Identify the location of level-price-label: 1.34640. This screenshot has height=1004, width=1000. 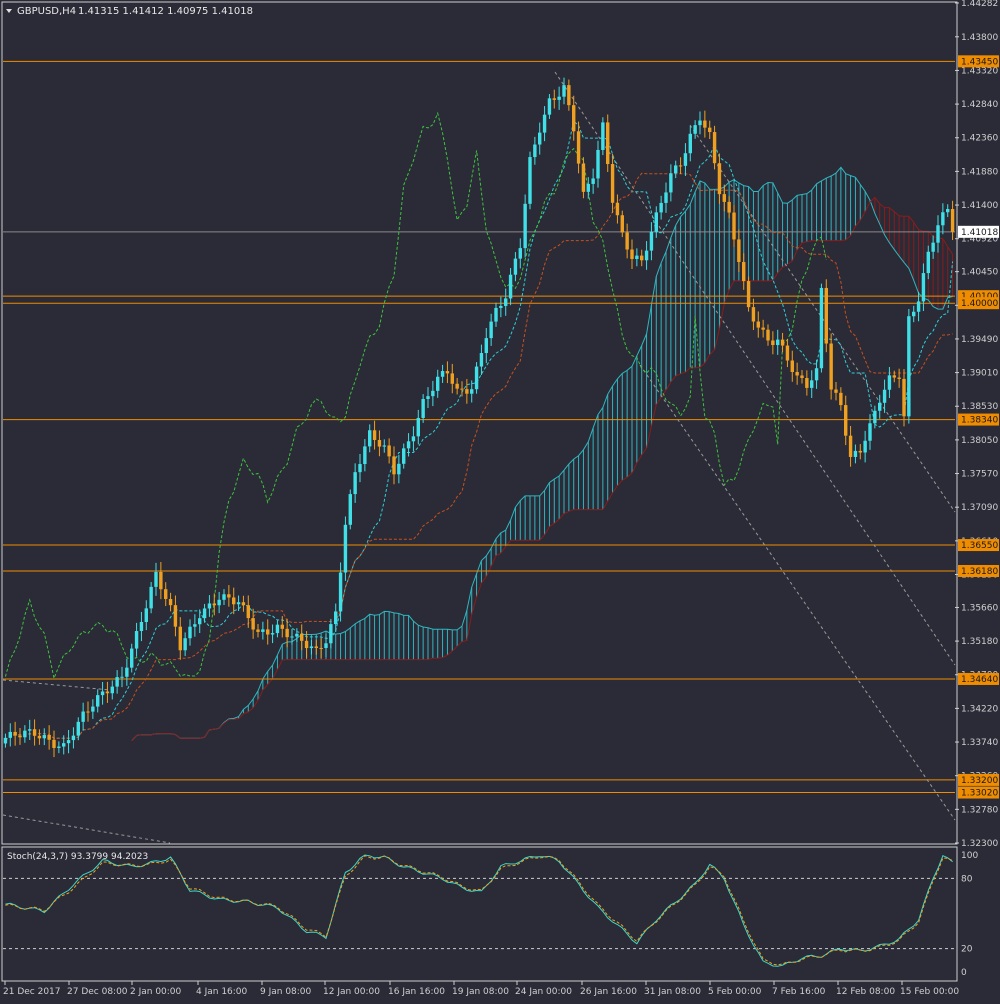
(979, 680).